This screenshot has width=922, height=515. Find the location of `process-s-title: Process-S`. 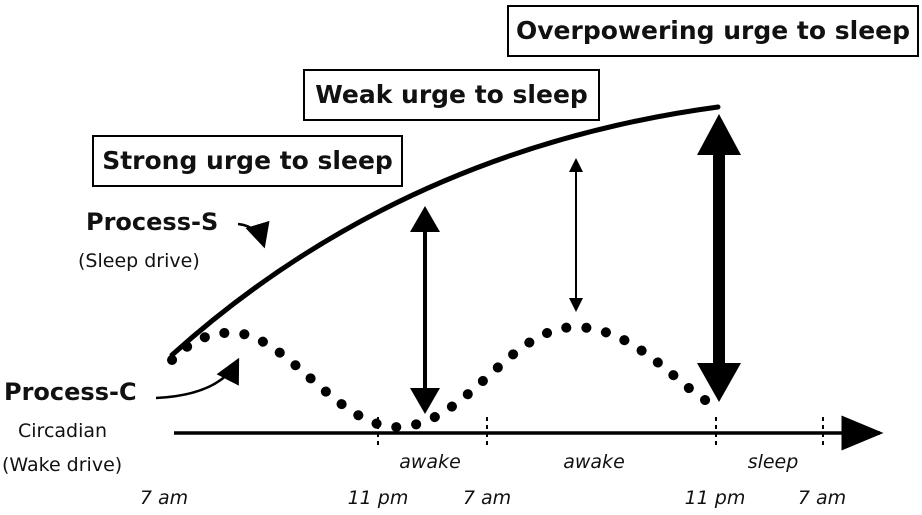

process-s-title: Process-S is located at coordinates (152, 222).